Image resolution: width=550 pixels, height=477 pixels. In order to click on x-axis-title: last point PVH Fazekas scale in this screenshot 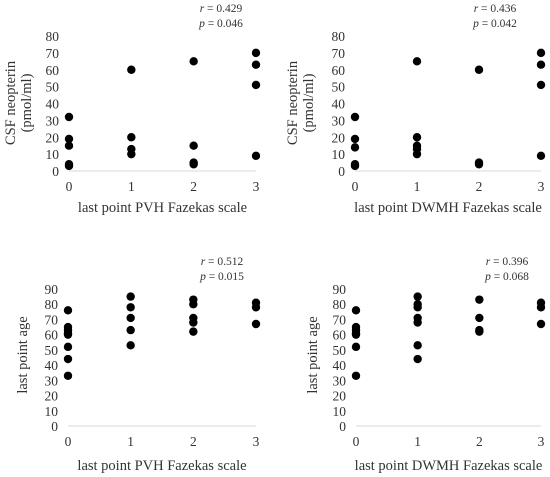, I will do `click(161, 466)`.